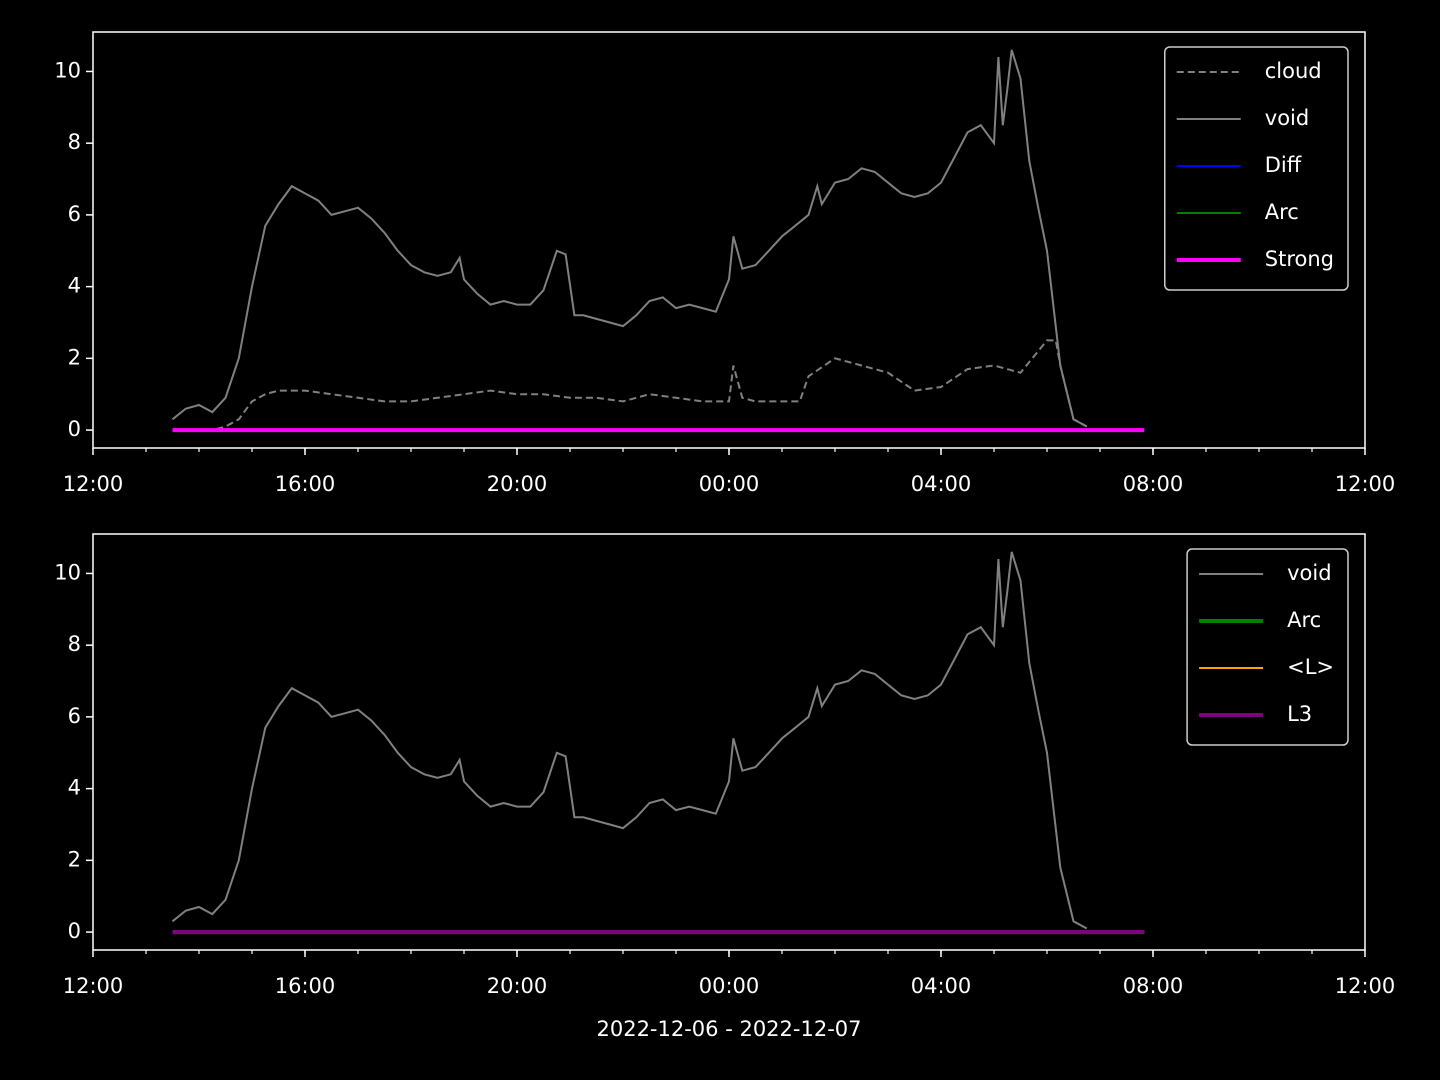  Describe the element at coordinates (1310, 667) in the screenshot. I see `legend-label: <L>` at that location.